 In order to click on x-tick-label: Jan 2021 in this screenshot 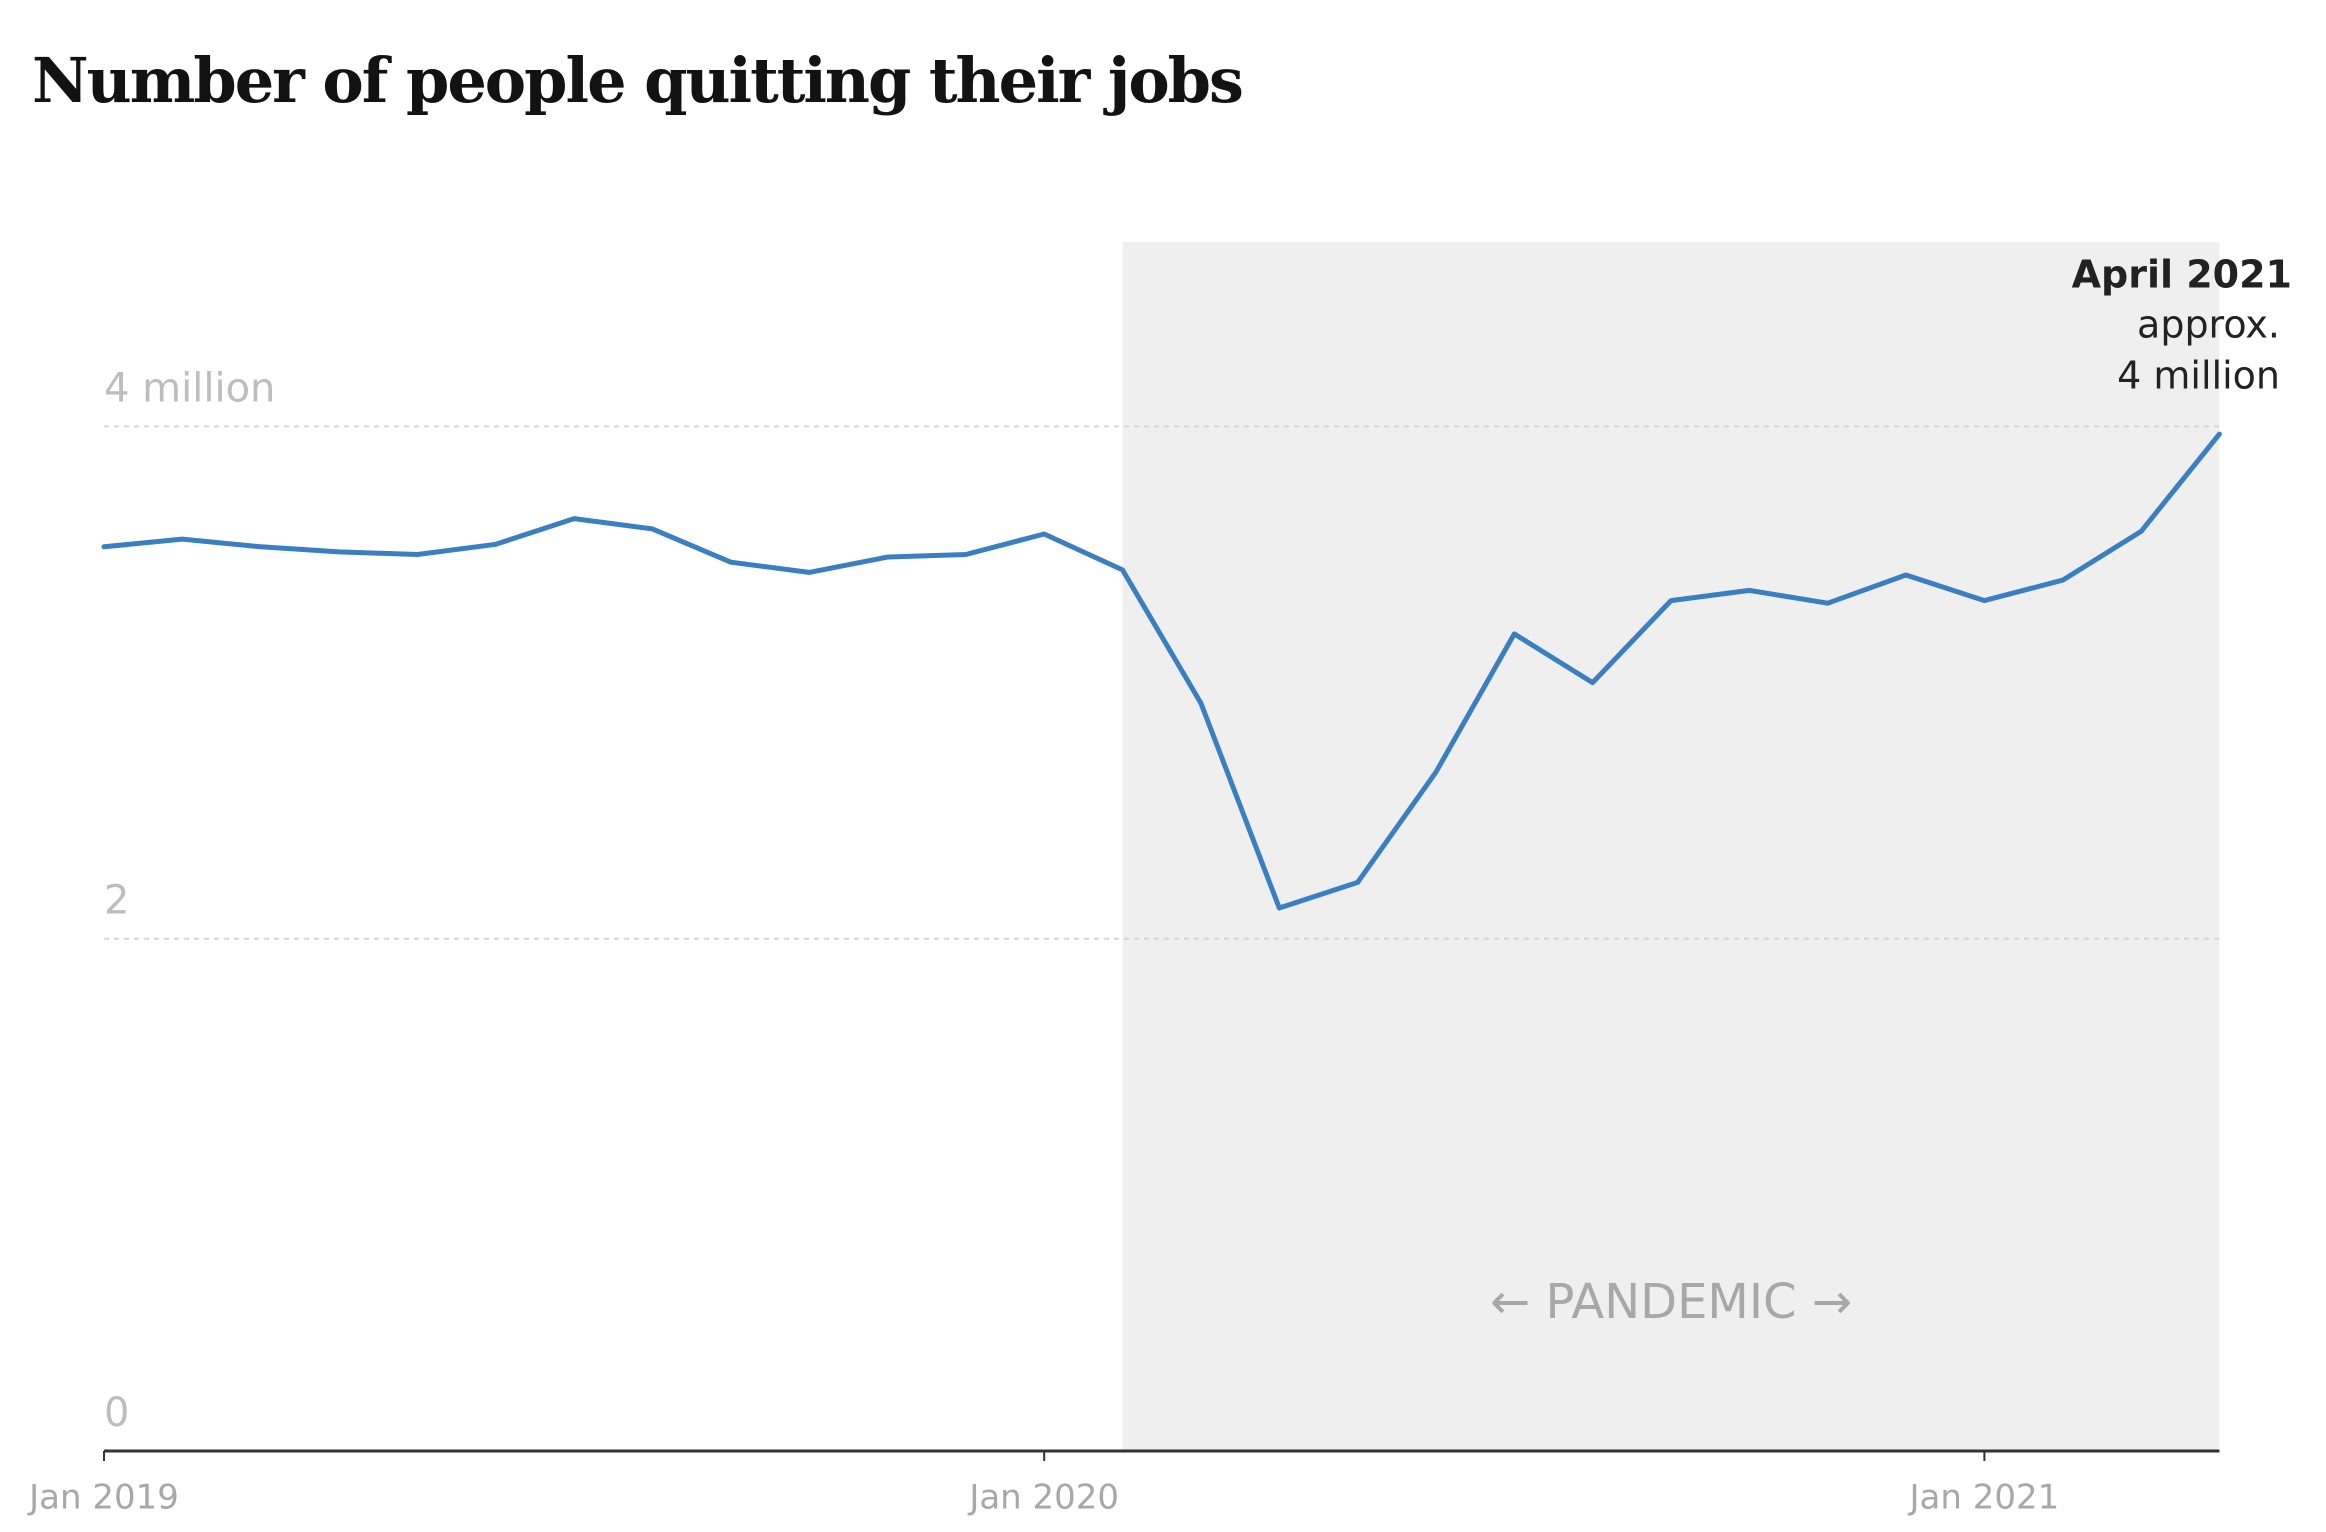, I will do `click(1984, 1498)`.